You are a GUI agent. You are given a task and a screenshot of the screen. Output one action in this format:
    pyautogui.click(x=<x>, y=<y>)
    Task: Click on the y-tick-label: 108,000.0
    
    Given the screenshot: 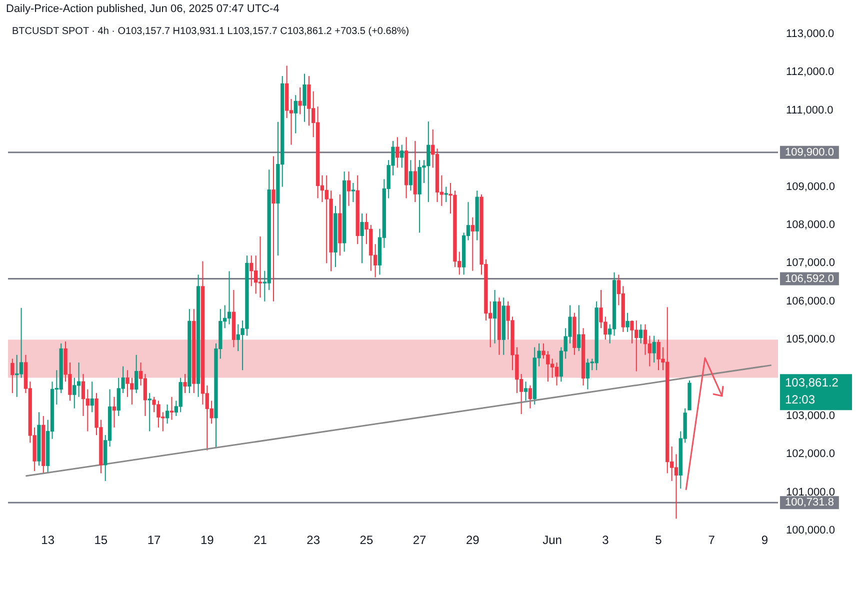 What is the action you would take?
    pyautogui.click(x=810, y=225)
    